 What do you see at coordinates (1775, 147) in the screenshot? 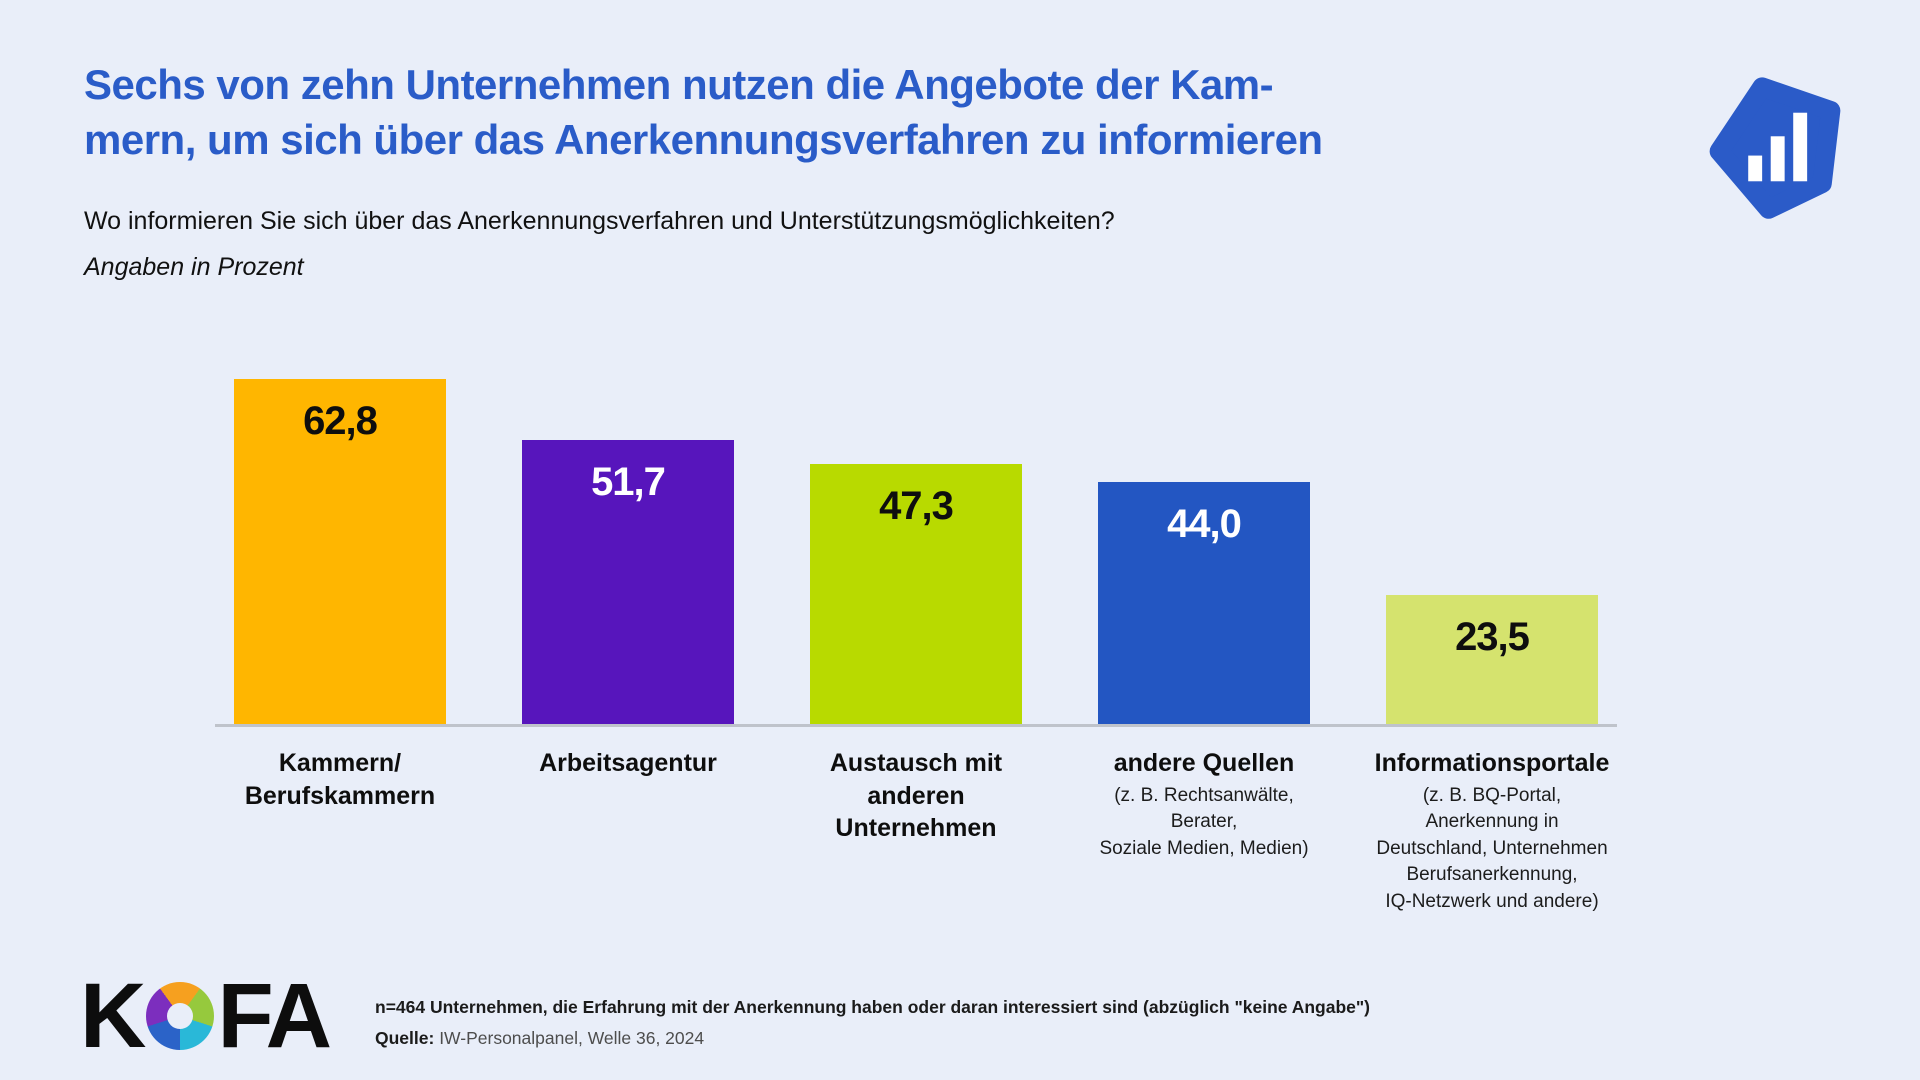
I see `bar-chart-pentagon-icon` at bounding box center [1775, 147].